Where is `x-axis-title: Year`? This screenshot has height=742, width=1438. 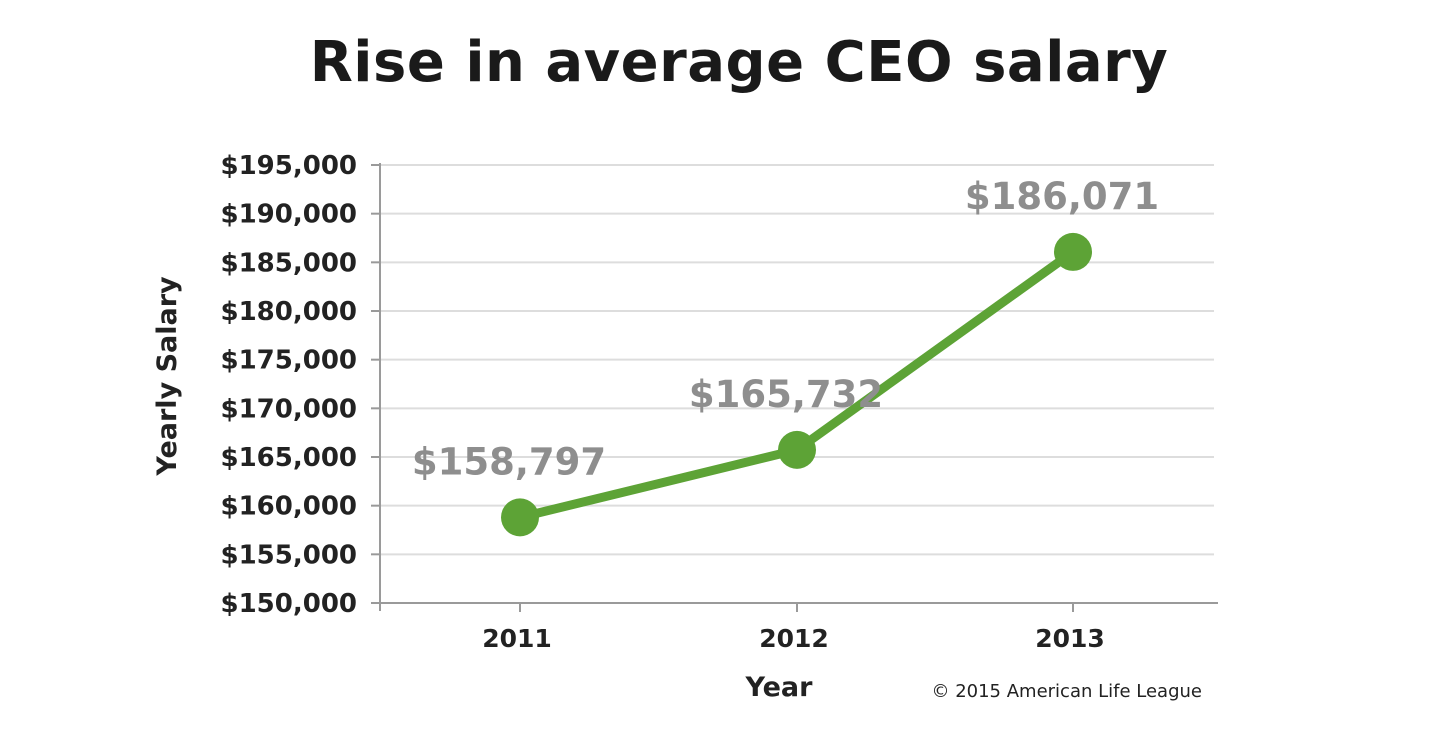 x-axis-title: Year is located at coordinates (779, 687).